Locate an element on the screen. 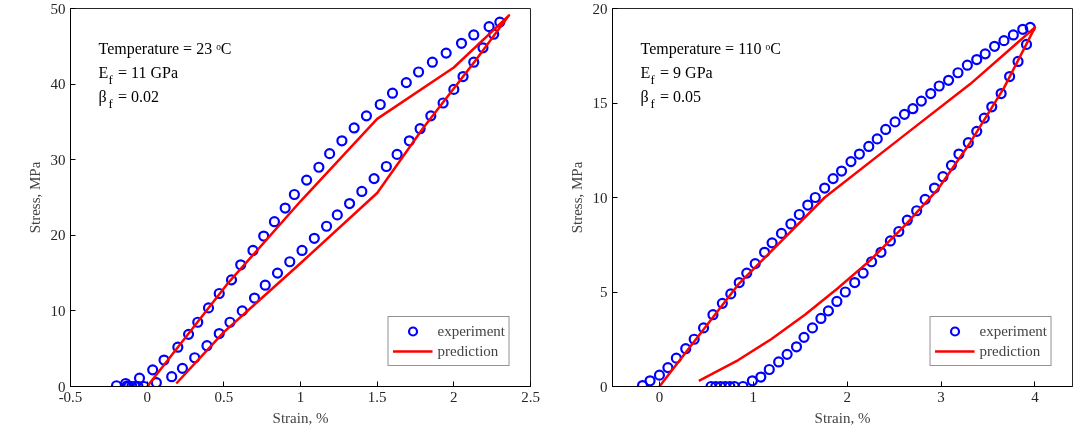  y-tick-label: 15 is located at coordinates (600, 103).